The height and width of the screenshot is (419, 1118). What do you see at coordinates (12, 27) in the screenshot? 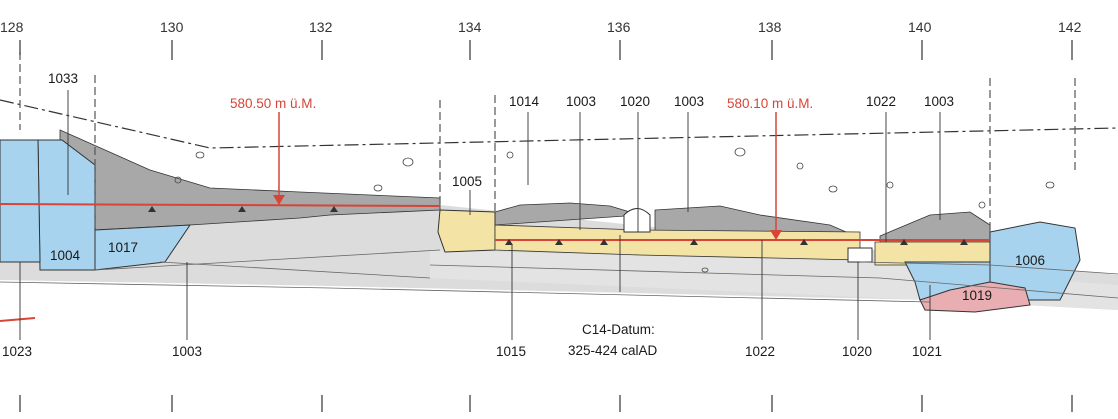
I see `axis-tick-label: 128` at bounding box center [12, 27].